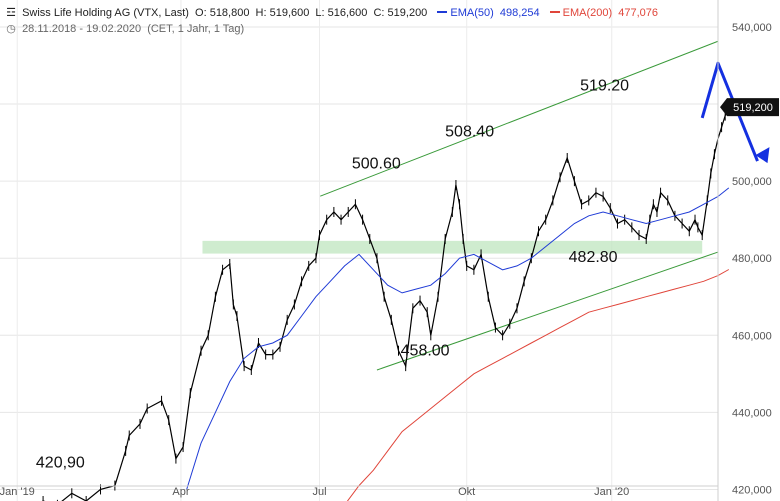 This screenshot has height=501, width=780. I want to click on ema50-legend-label: EMA(50), so click(472, 13).